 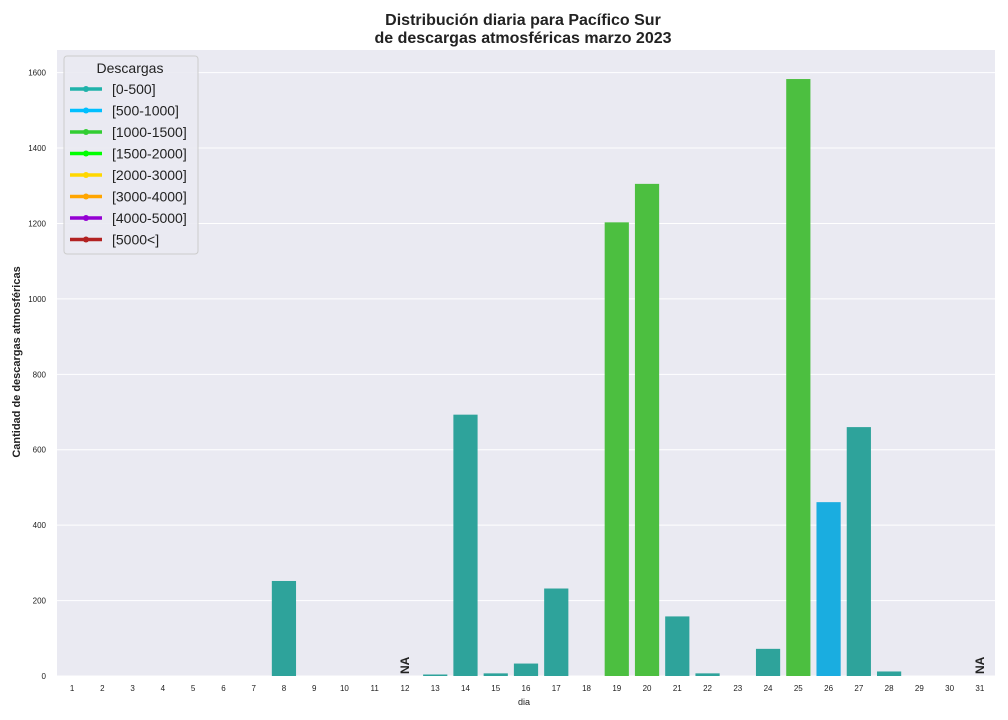 What do you see at coordinates (40, 450) in the screenshot?
I see `y-tick-label-3: 600` at bounding box center [40, 450].